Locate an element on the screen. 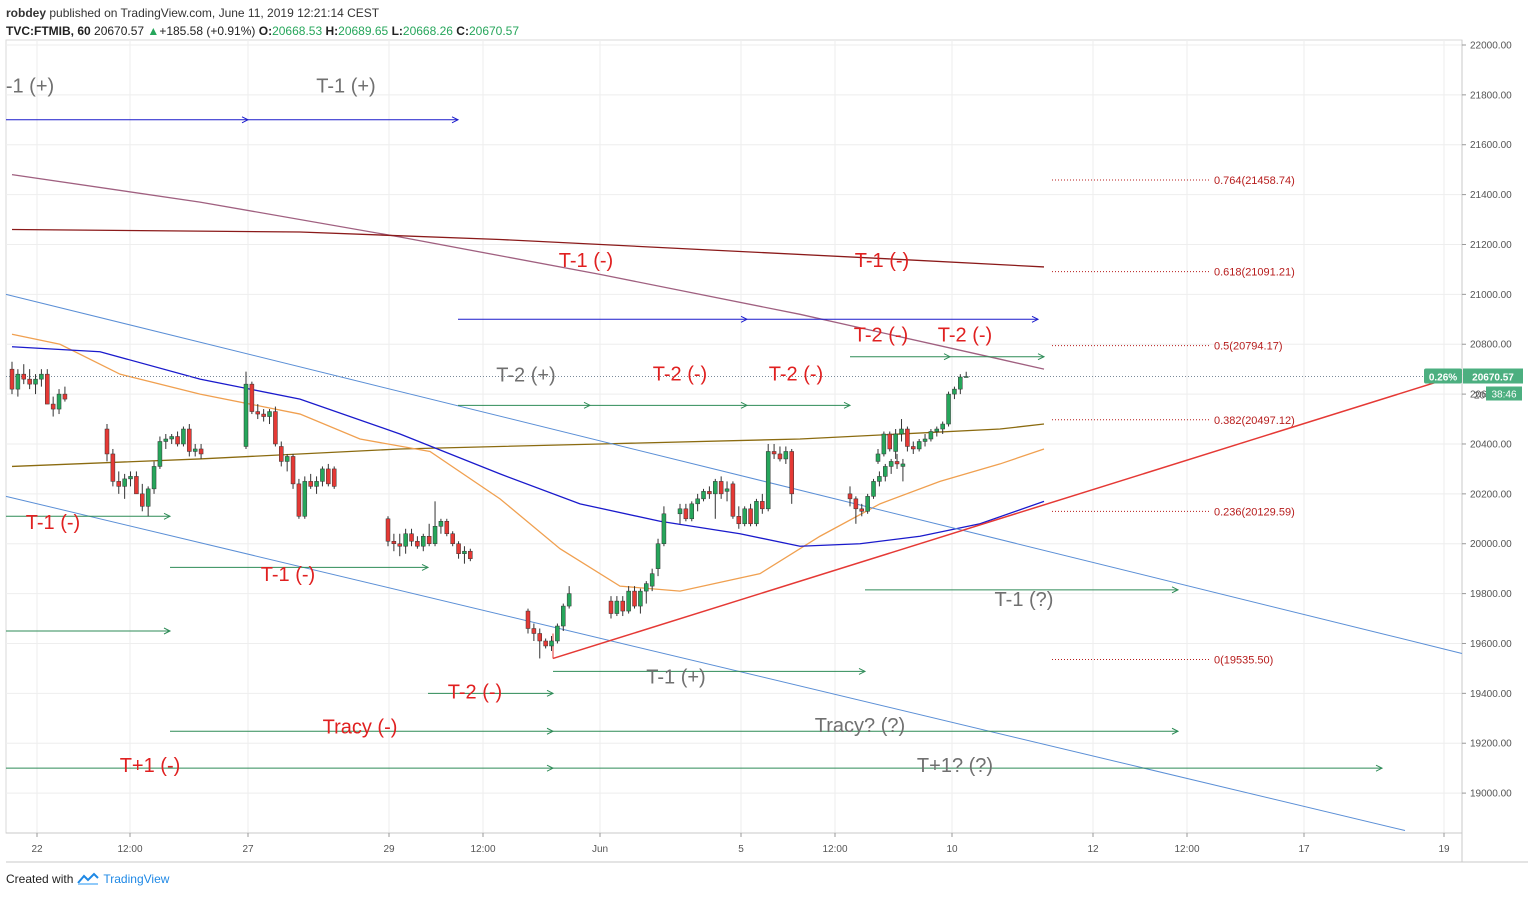  annotation-label: T-1 (+) is located at coordinates (345, 86).